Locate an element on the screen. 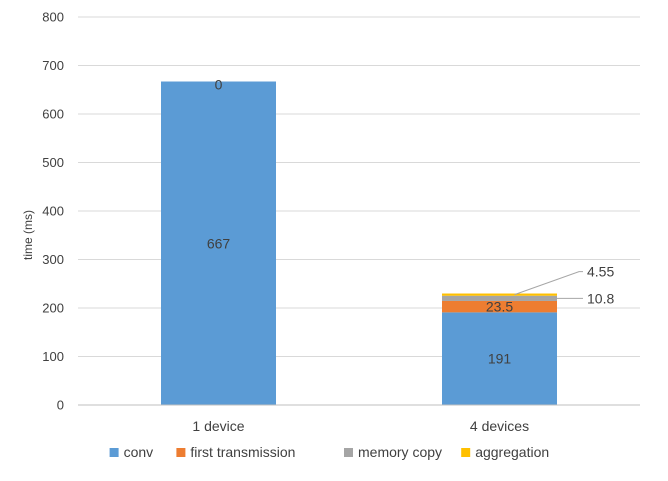 The image size is (668, 481). y-tick-label: 300 is located at coordinates (53, 259).